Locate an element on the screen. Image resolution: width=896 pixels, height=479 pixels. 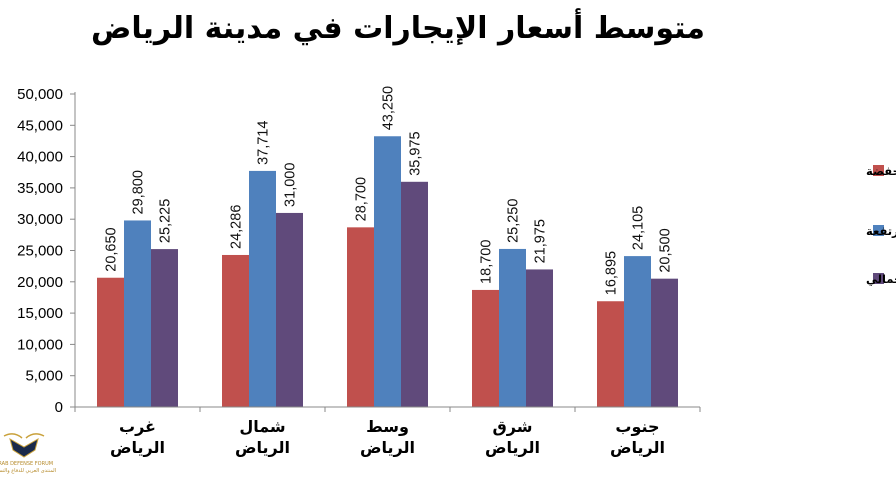
x-tick-label: وسط is located at coordinates (387, 426).